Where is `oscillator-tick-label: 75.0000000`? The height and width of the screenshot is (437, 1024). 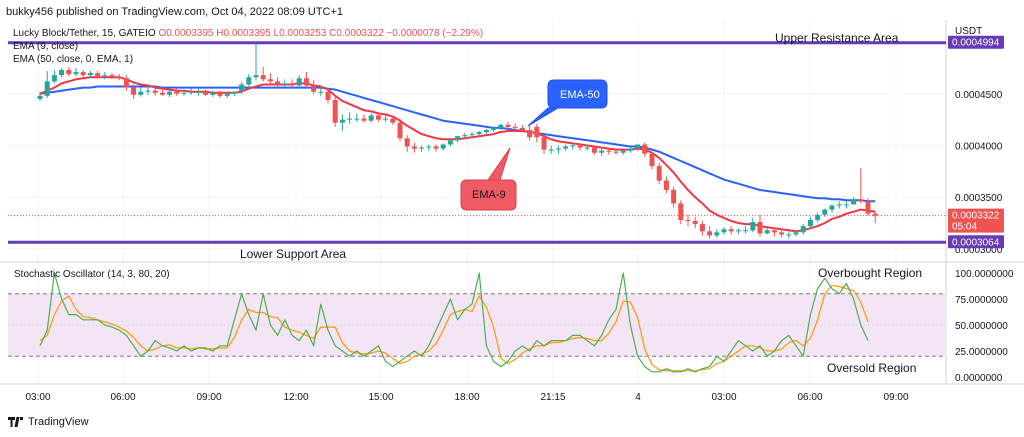
oscillator-tick-label: 75.0000000 is located at coordinates (981, 300).